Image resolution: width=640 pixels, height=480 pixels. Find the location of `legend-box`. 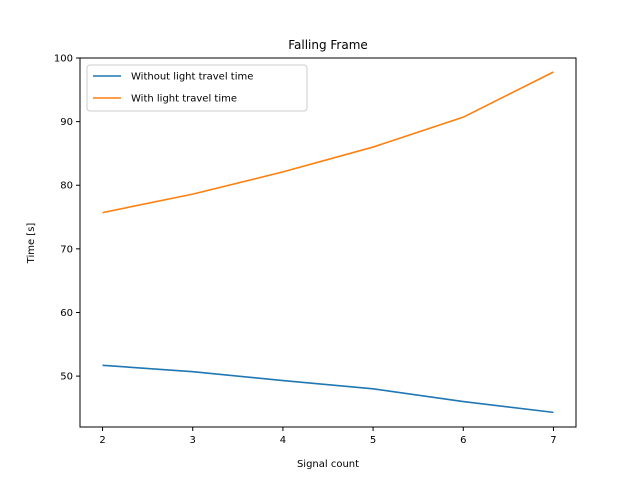

legend-box is located at coordinates (197, 88).